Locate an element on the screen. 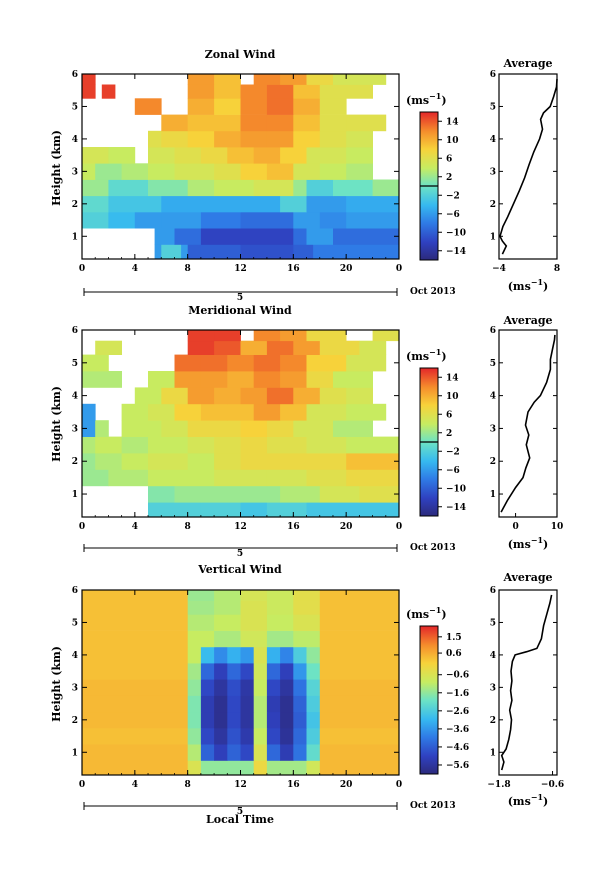 The image size is (615, 873). avg-x-tick-label: −1.8 is located at coordinates (498, 785).